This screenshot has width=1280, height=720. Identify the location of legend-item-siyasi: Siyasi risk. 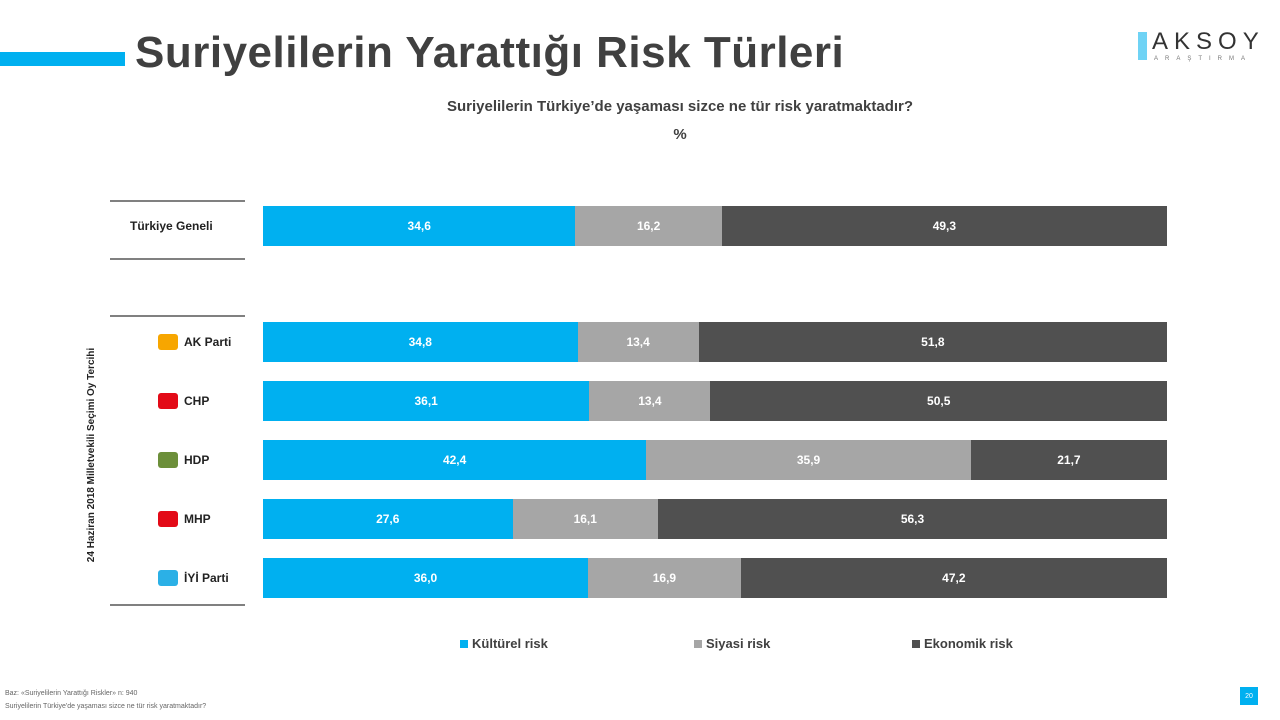
(732, 643).